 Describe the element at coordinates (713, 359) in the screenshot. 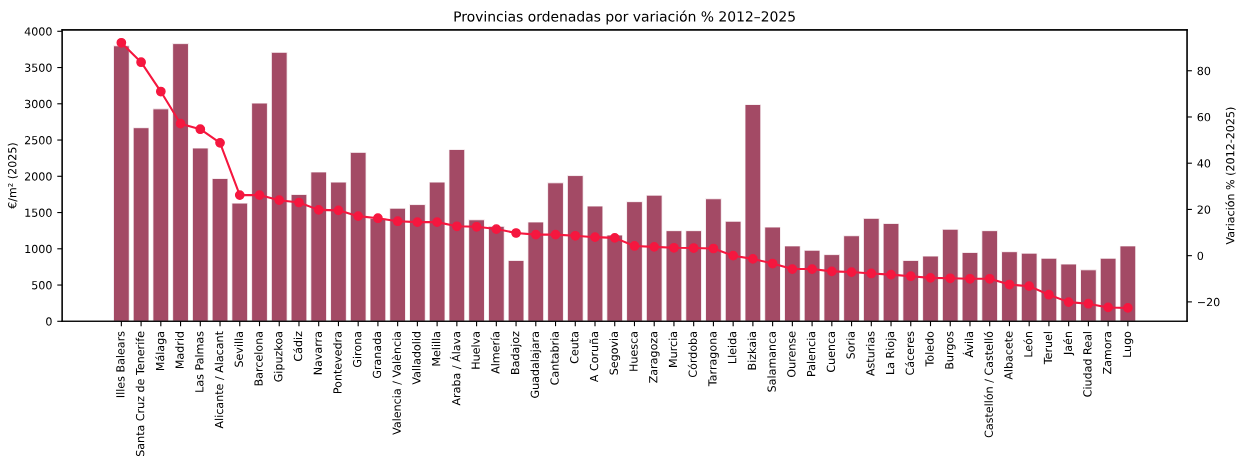

I see `x-tick-label: Tarragona` at that location.